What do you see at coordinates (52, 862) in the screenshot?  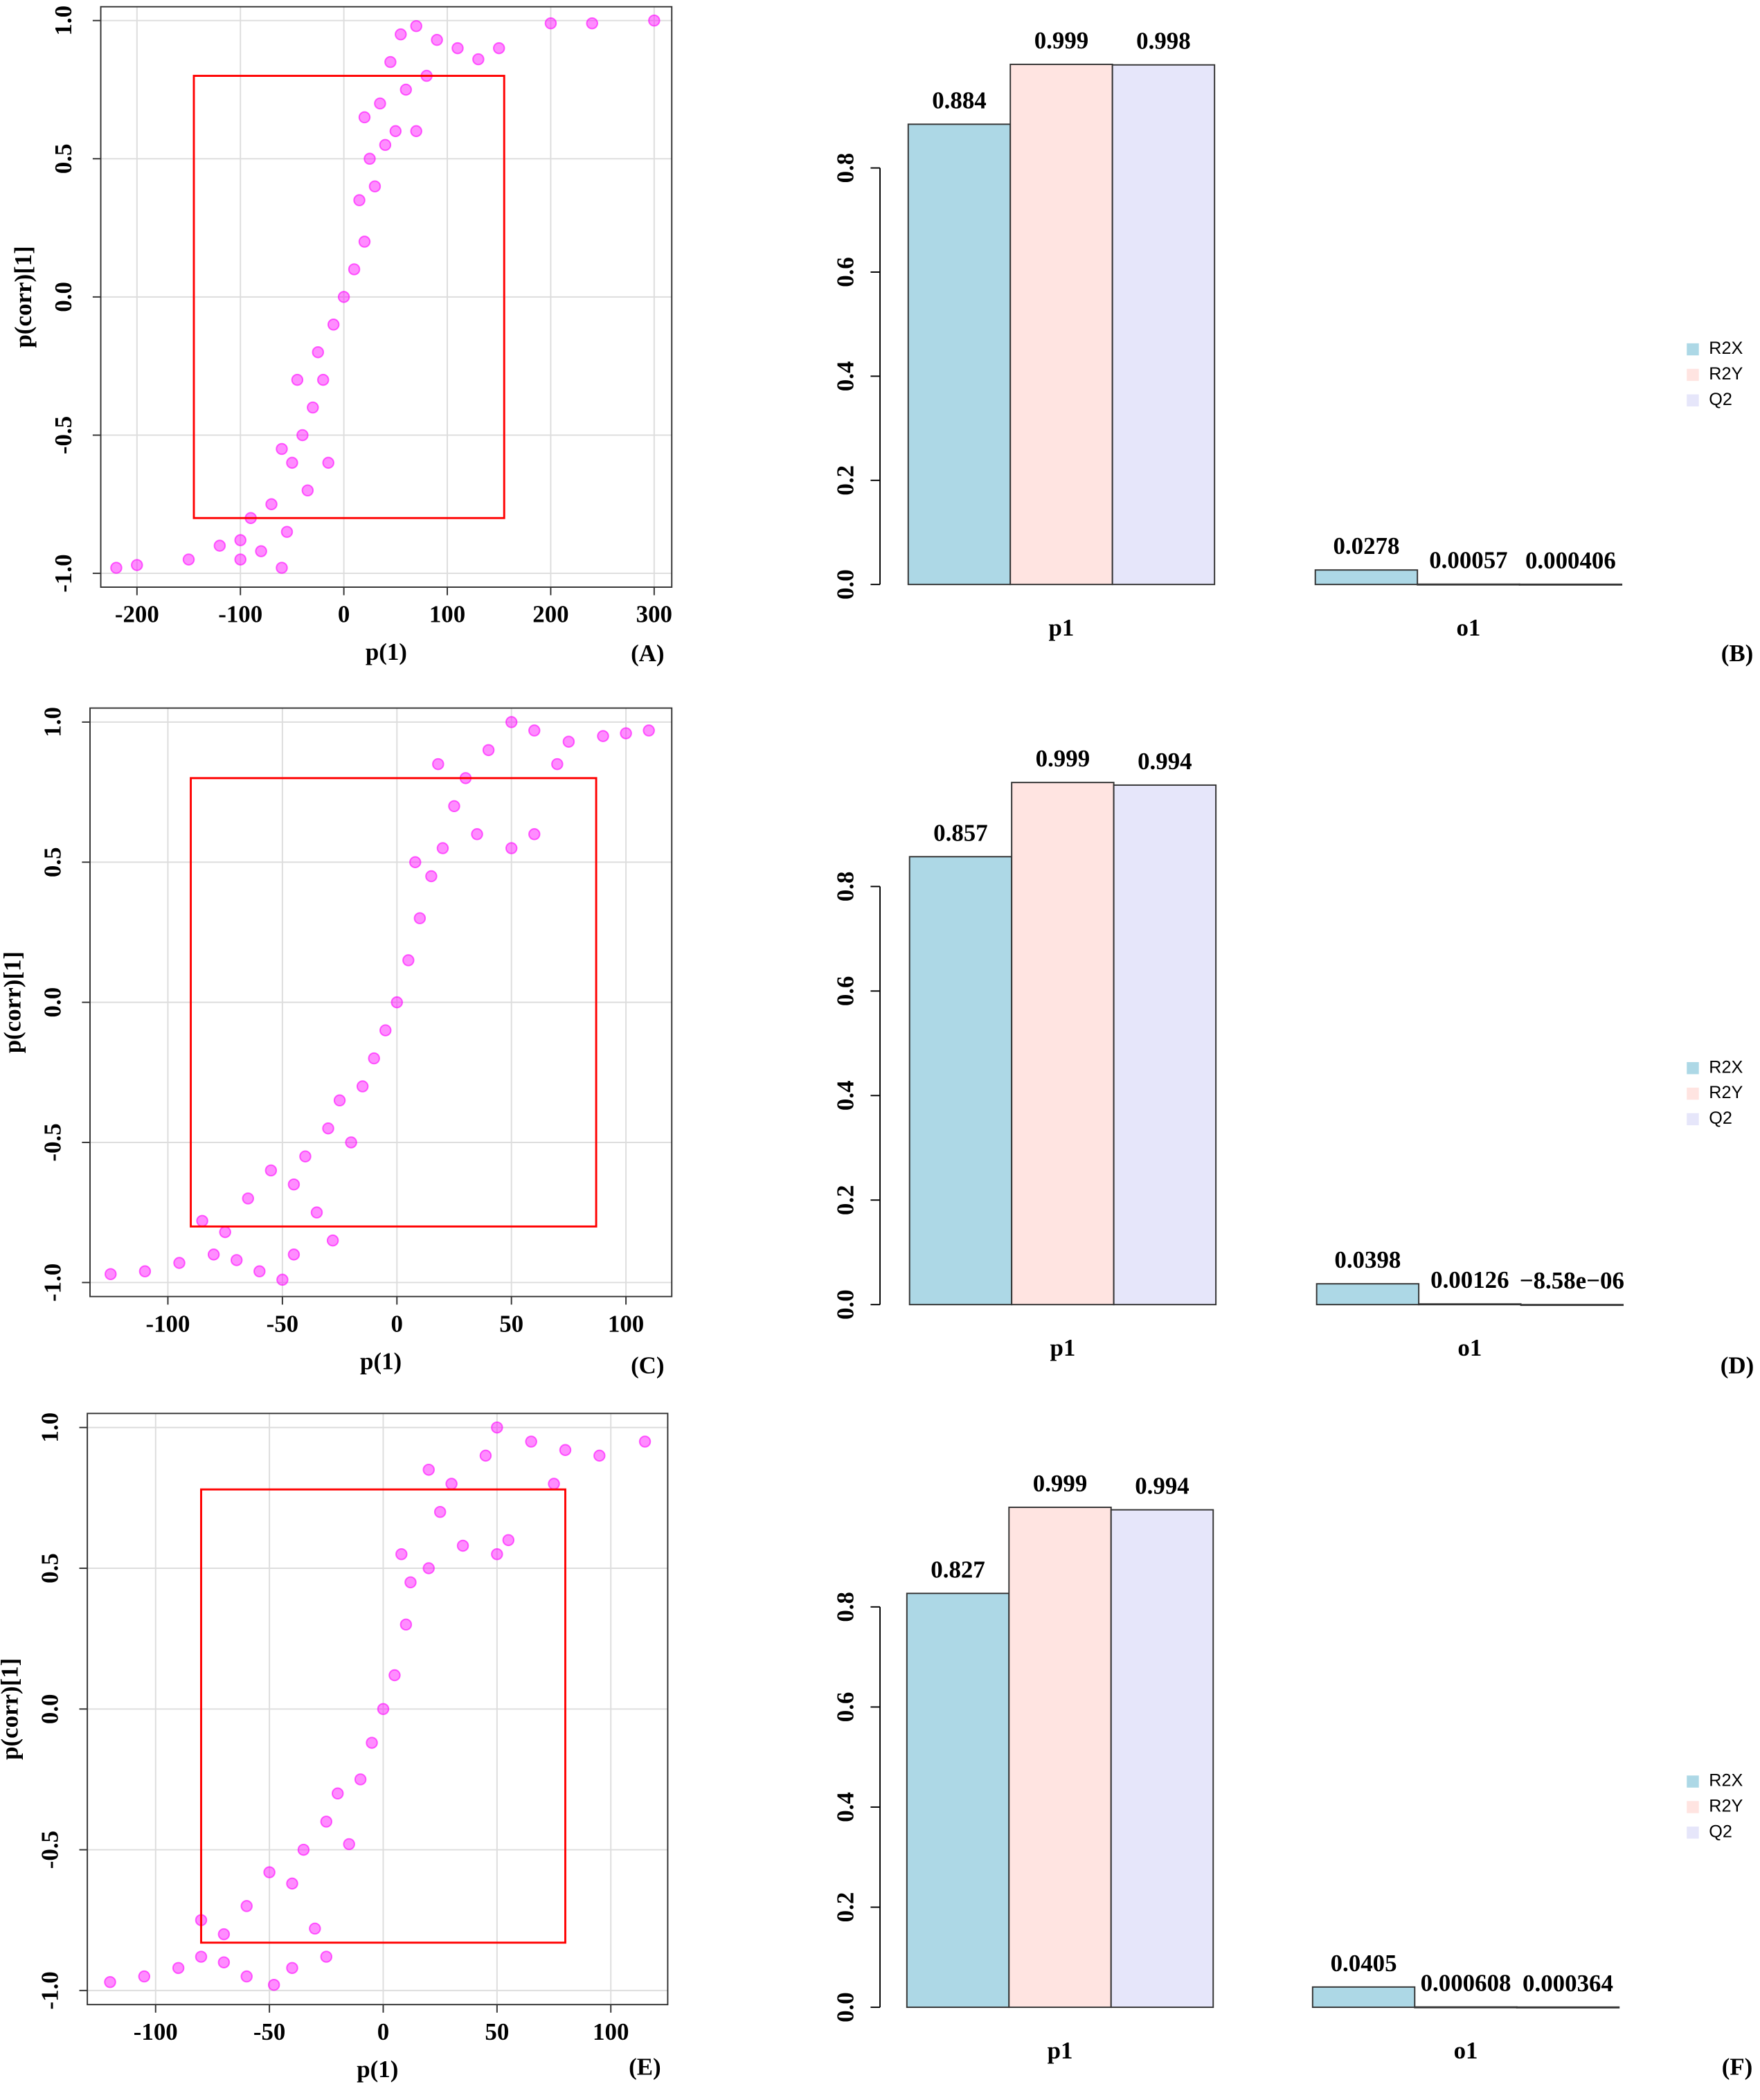 I see `y-tick-label: 0.5` at bounding box center [52, 862].